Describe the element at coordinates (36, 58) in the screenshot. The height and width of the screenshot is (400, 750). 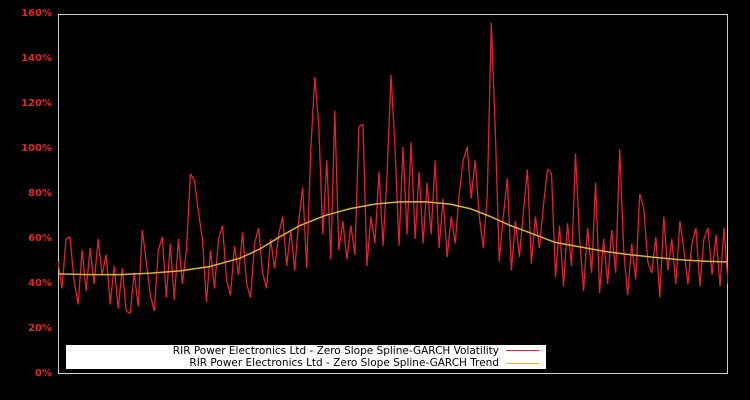
I see `y-tick-label: 140%` at that location.